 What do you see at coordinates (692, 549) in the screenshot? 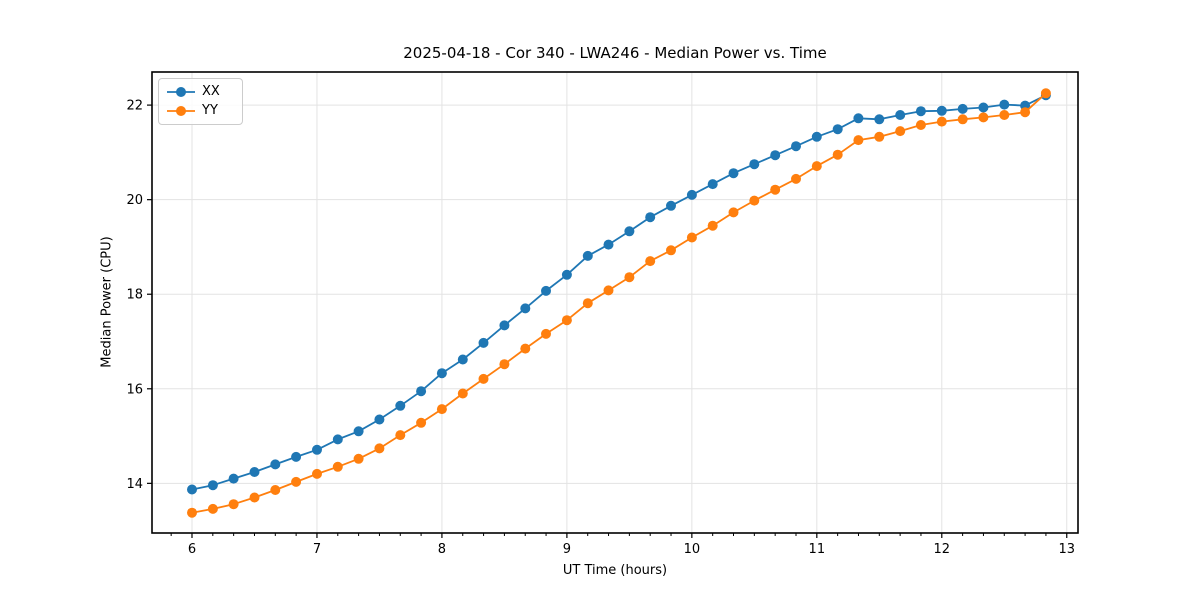
I see `x-tick-label: 10` at bounding box center [692, 549].